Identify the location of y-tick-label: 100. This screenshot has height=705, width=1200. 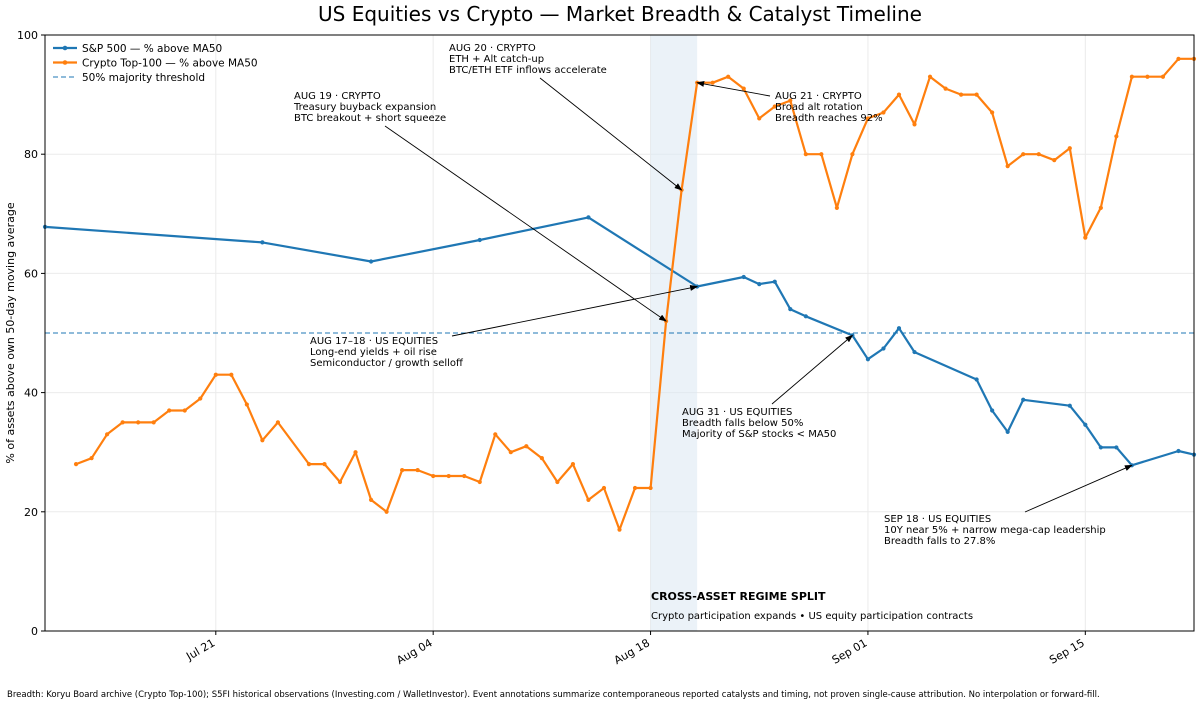
(27, 35).